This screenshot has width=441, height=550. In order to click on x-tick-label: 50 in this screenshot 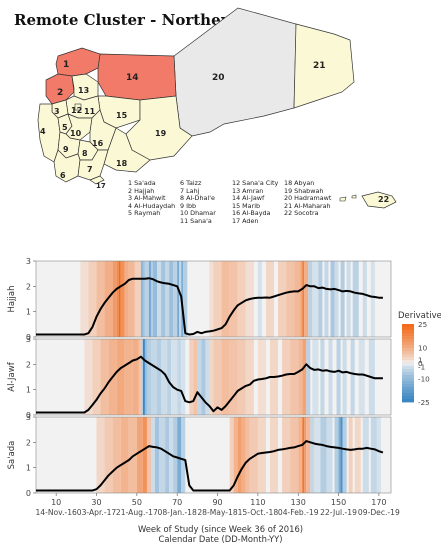, I will do `click(137, 502)`.